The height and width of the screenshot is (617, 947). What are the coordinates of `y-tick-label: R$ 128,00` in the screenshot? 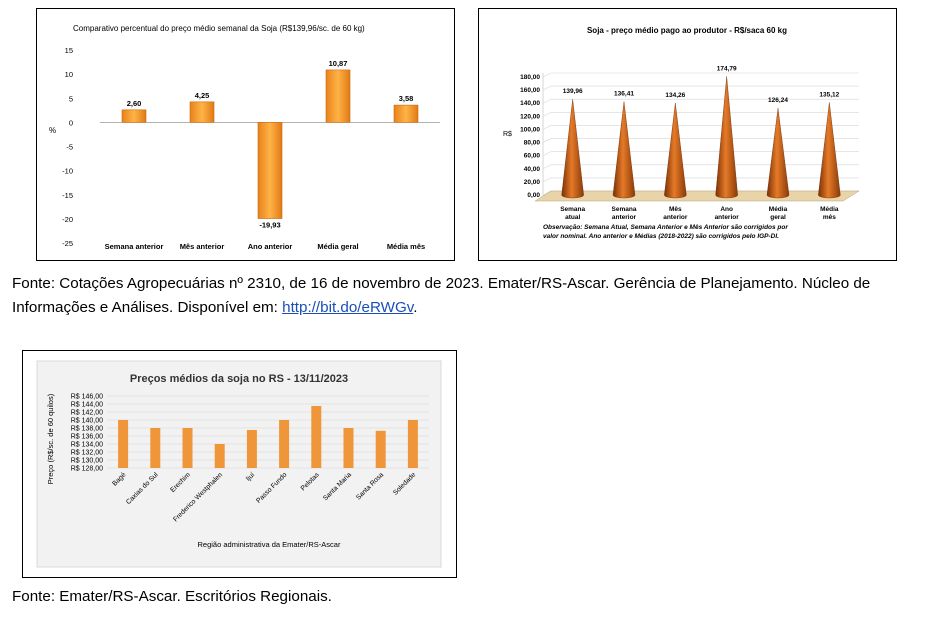 It's located at (87, 469).